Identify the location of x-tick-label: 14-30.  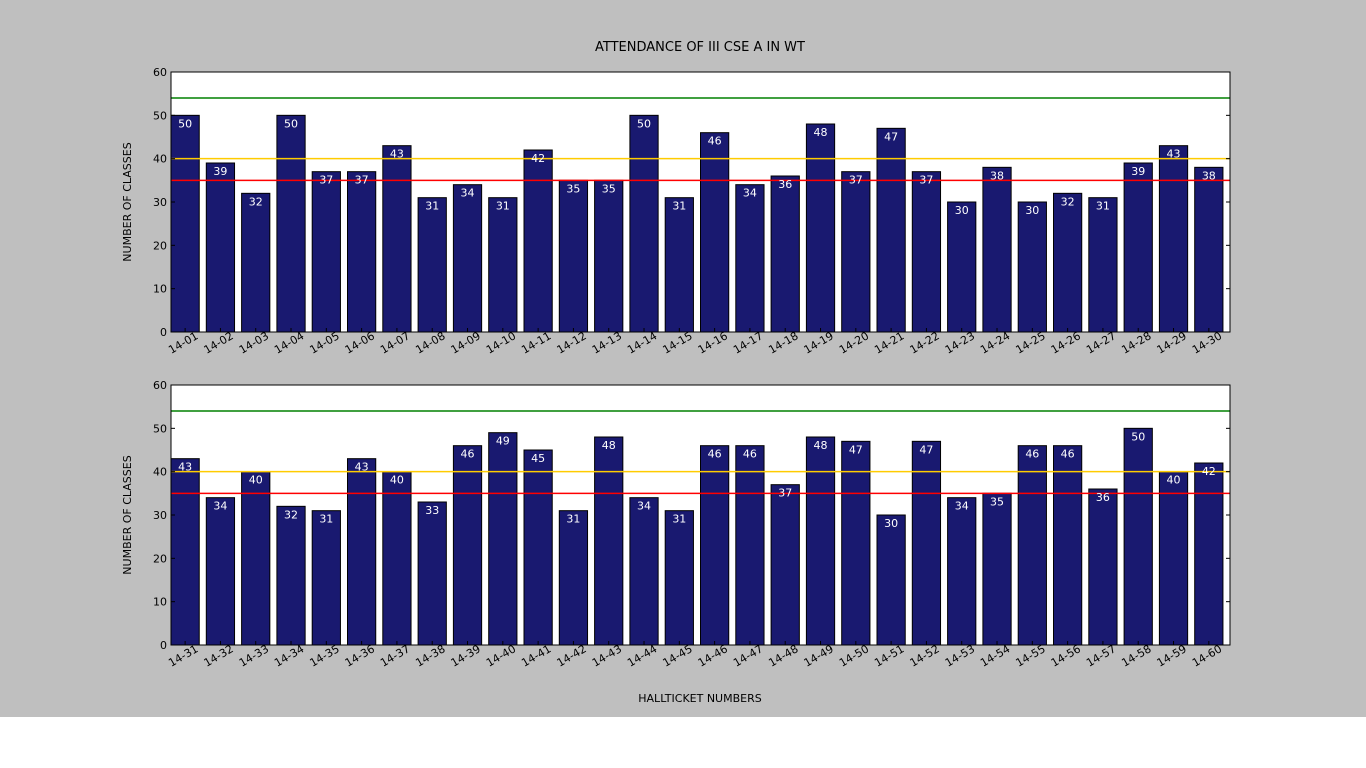
(1207, 342).